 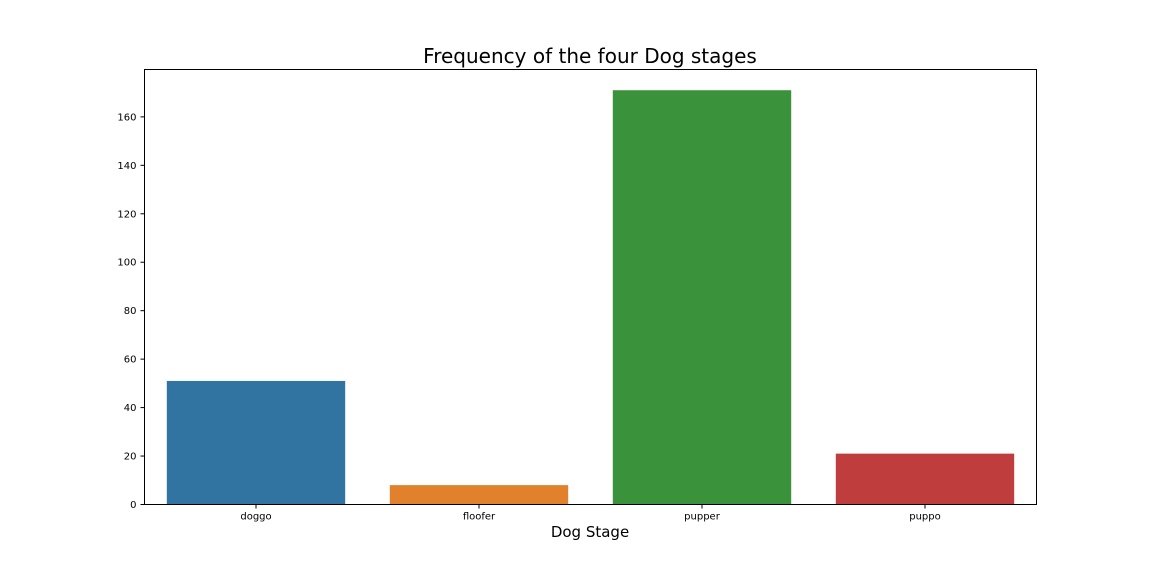 What do you see at coordinates (925, 517) in the screenshot?
I see `x-tick-label-puppo: puppo` at bounding box center [925, 517].